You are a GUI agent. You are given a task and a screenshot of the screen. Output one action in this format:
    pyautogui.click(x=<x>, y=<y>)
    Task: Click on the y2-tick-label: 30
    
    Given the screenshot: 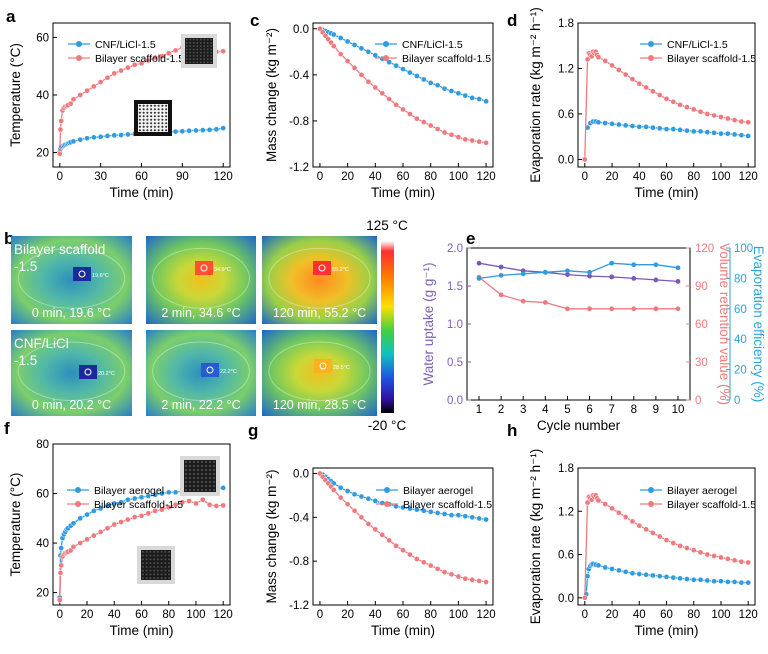 What is the action you would take?
    pyautogui.click(x=701, y=363)
    